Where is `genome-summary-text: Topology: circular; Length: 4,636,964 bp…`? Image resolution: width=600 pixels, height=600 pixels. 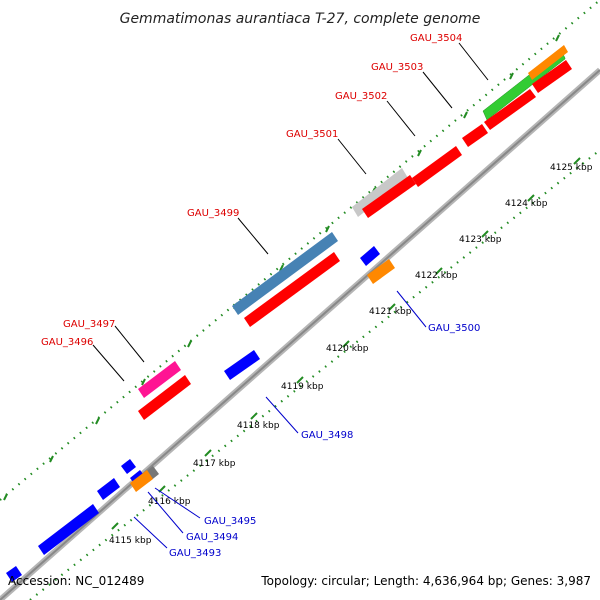 genome-summary-text: Topology: circular; Length: 4,636,964 bp… is located at coordinates (425, 581).